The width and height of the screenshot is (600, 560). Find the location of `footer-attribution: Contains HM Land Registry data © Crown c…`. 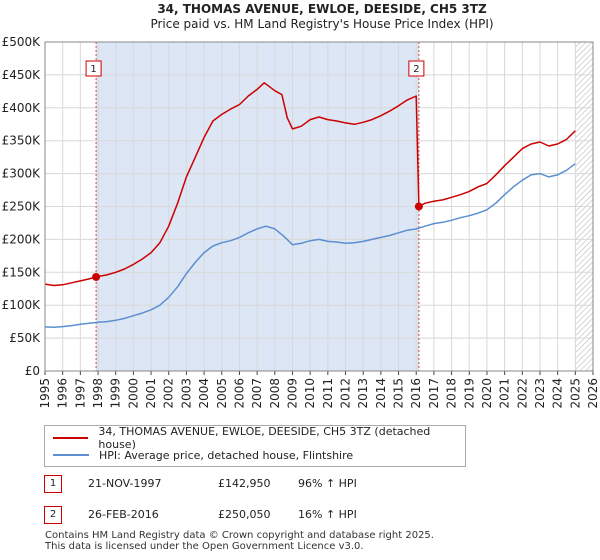

footer-attribution: Contains HM Land Registry data © Crown c… is located at coordinates (239, 541).